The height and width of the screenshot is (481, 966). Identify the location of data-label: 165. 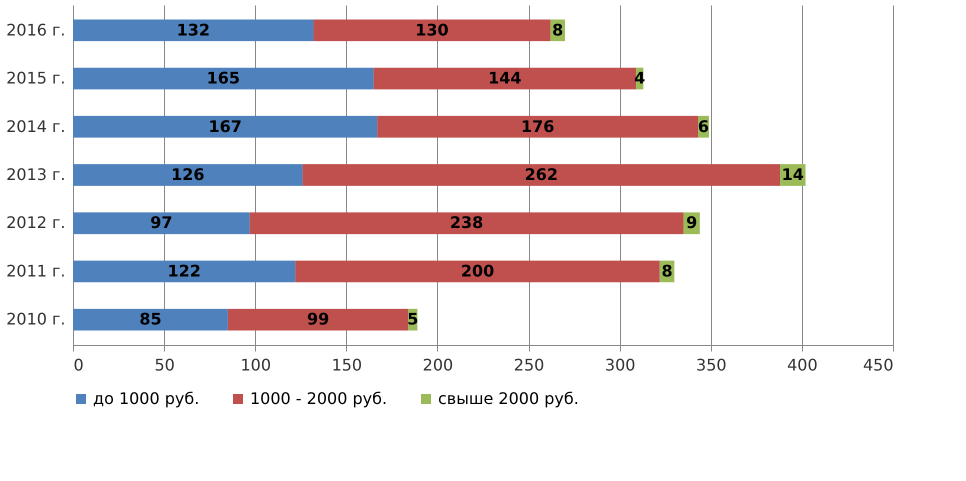
(223, 78).